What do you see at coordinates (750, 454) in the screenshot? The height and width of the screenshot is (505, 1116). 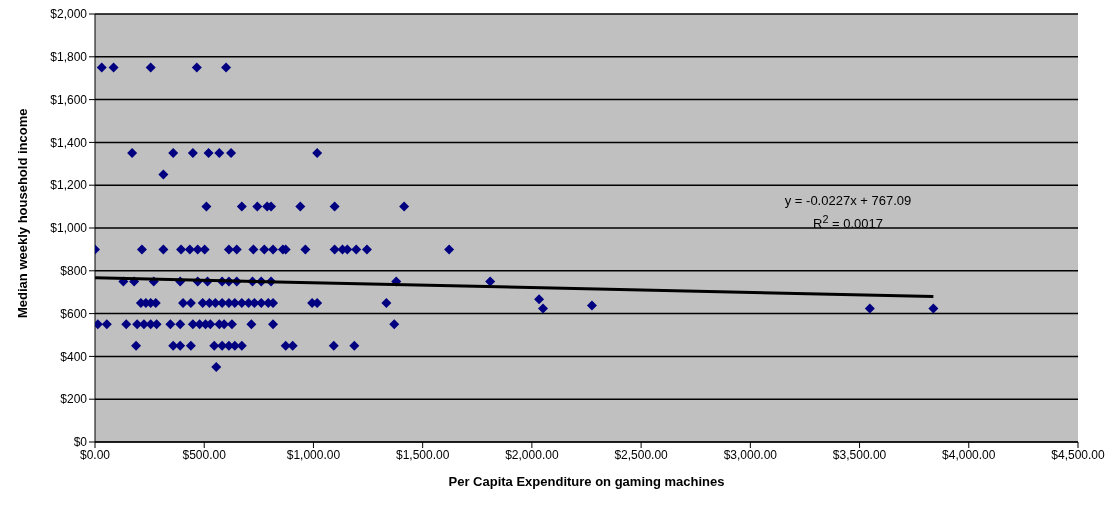 I see `x-tick-label: $3,000.00` at bounding box center [750, 454].